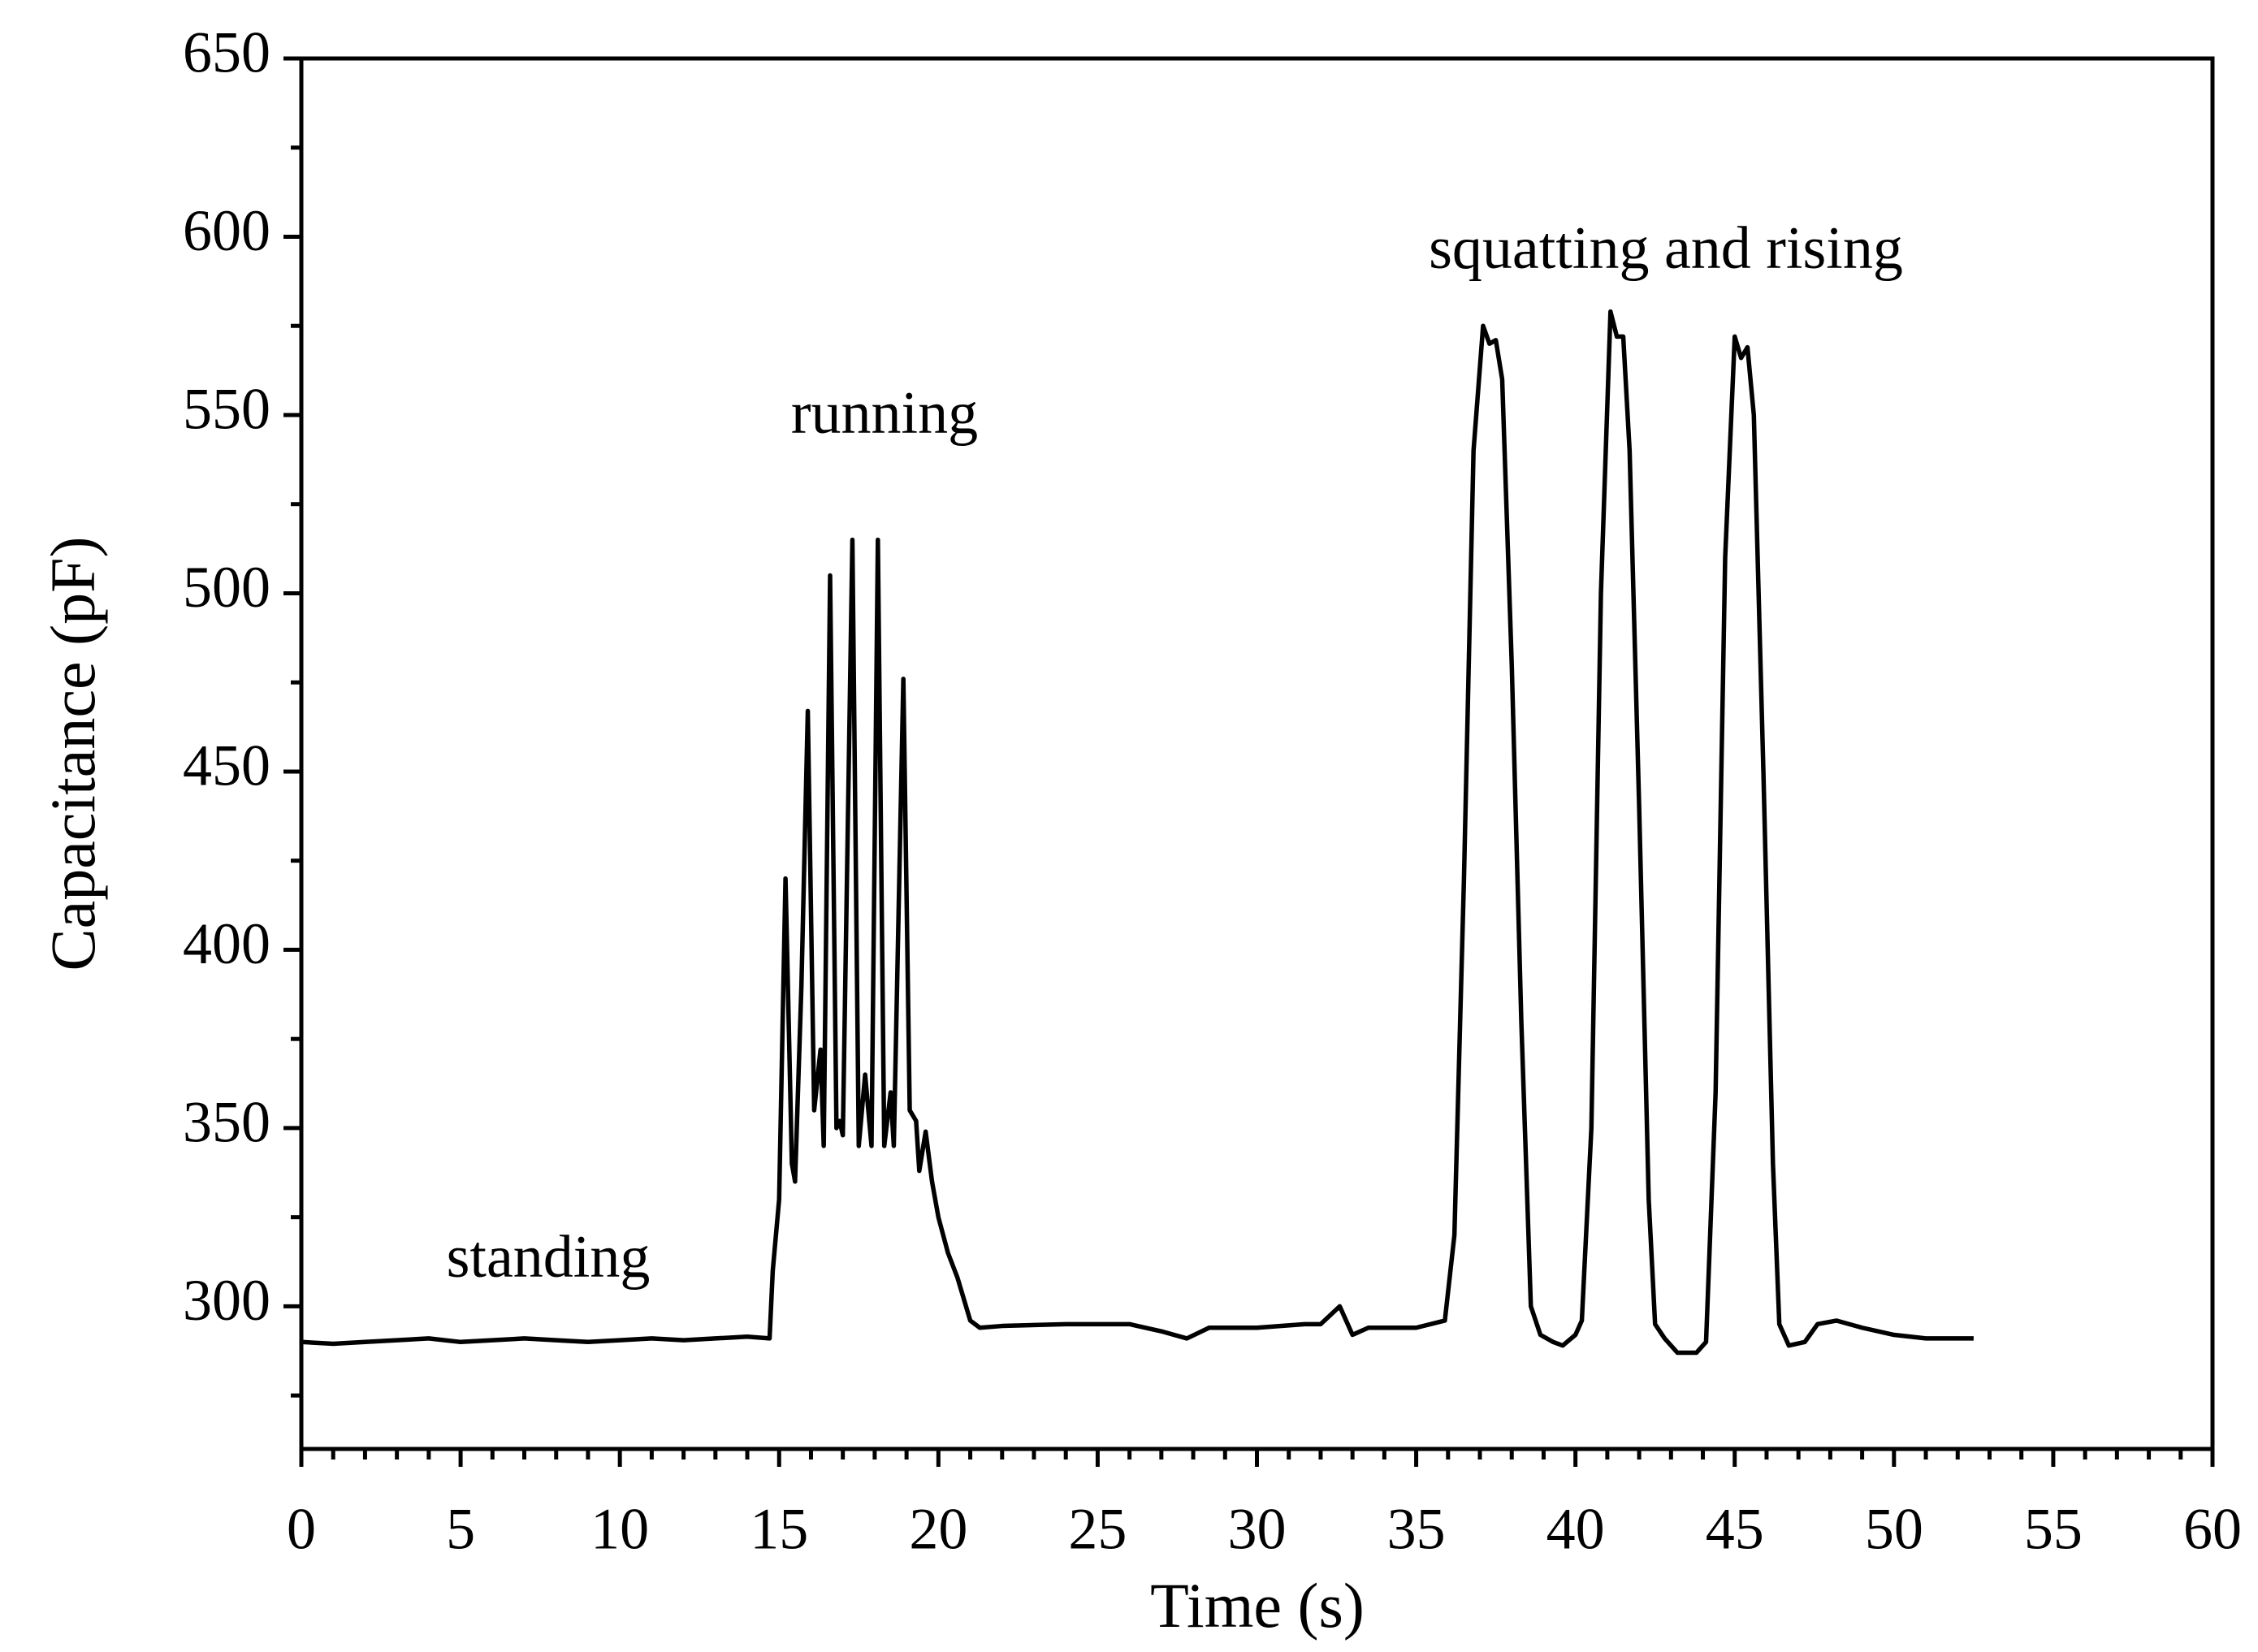 This screenshot has height=1652, width=2258. What do you see at coordinates (226, 408) in the screenshot?
I see `y-tick-label: 550` at bounding box center [226, 408].